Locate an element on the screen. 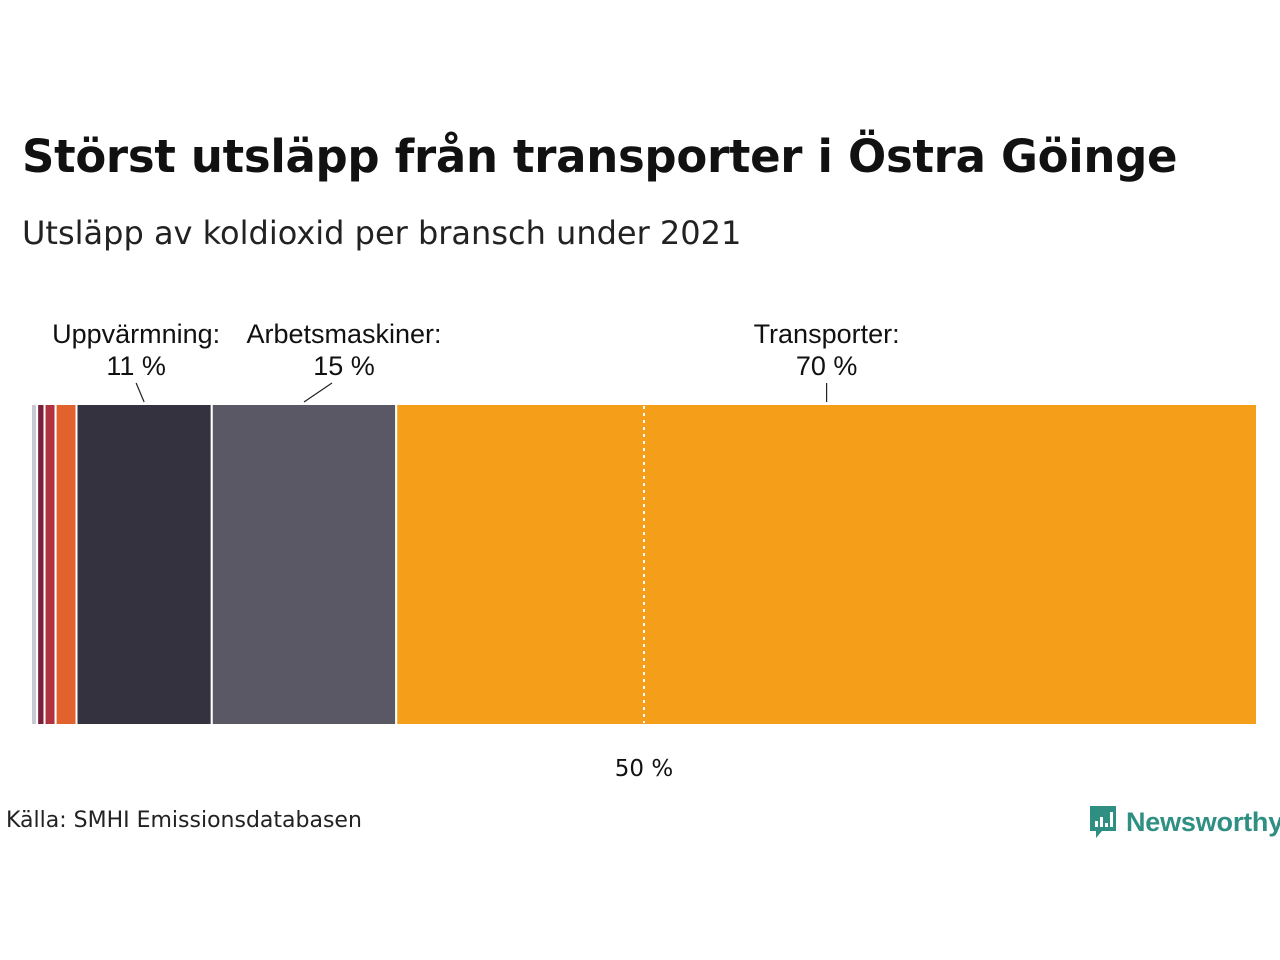  segment-label: Arbetsmaskiner: is located at coordinates (343, 334).